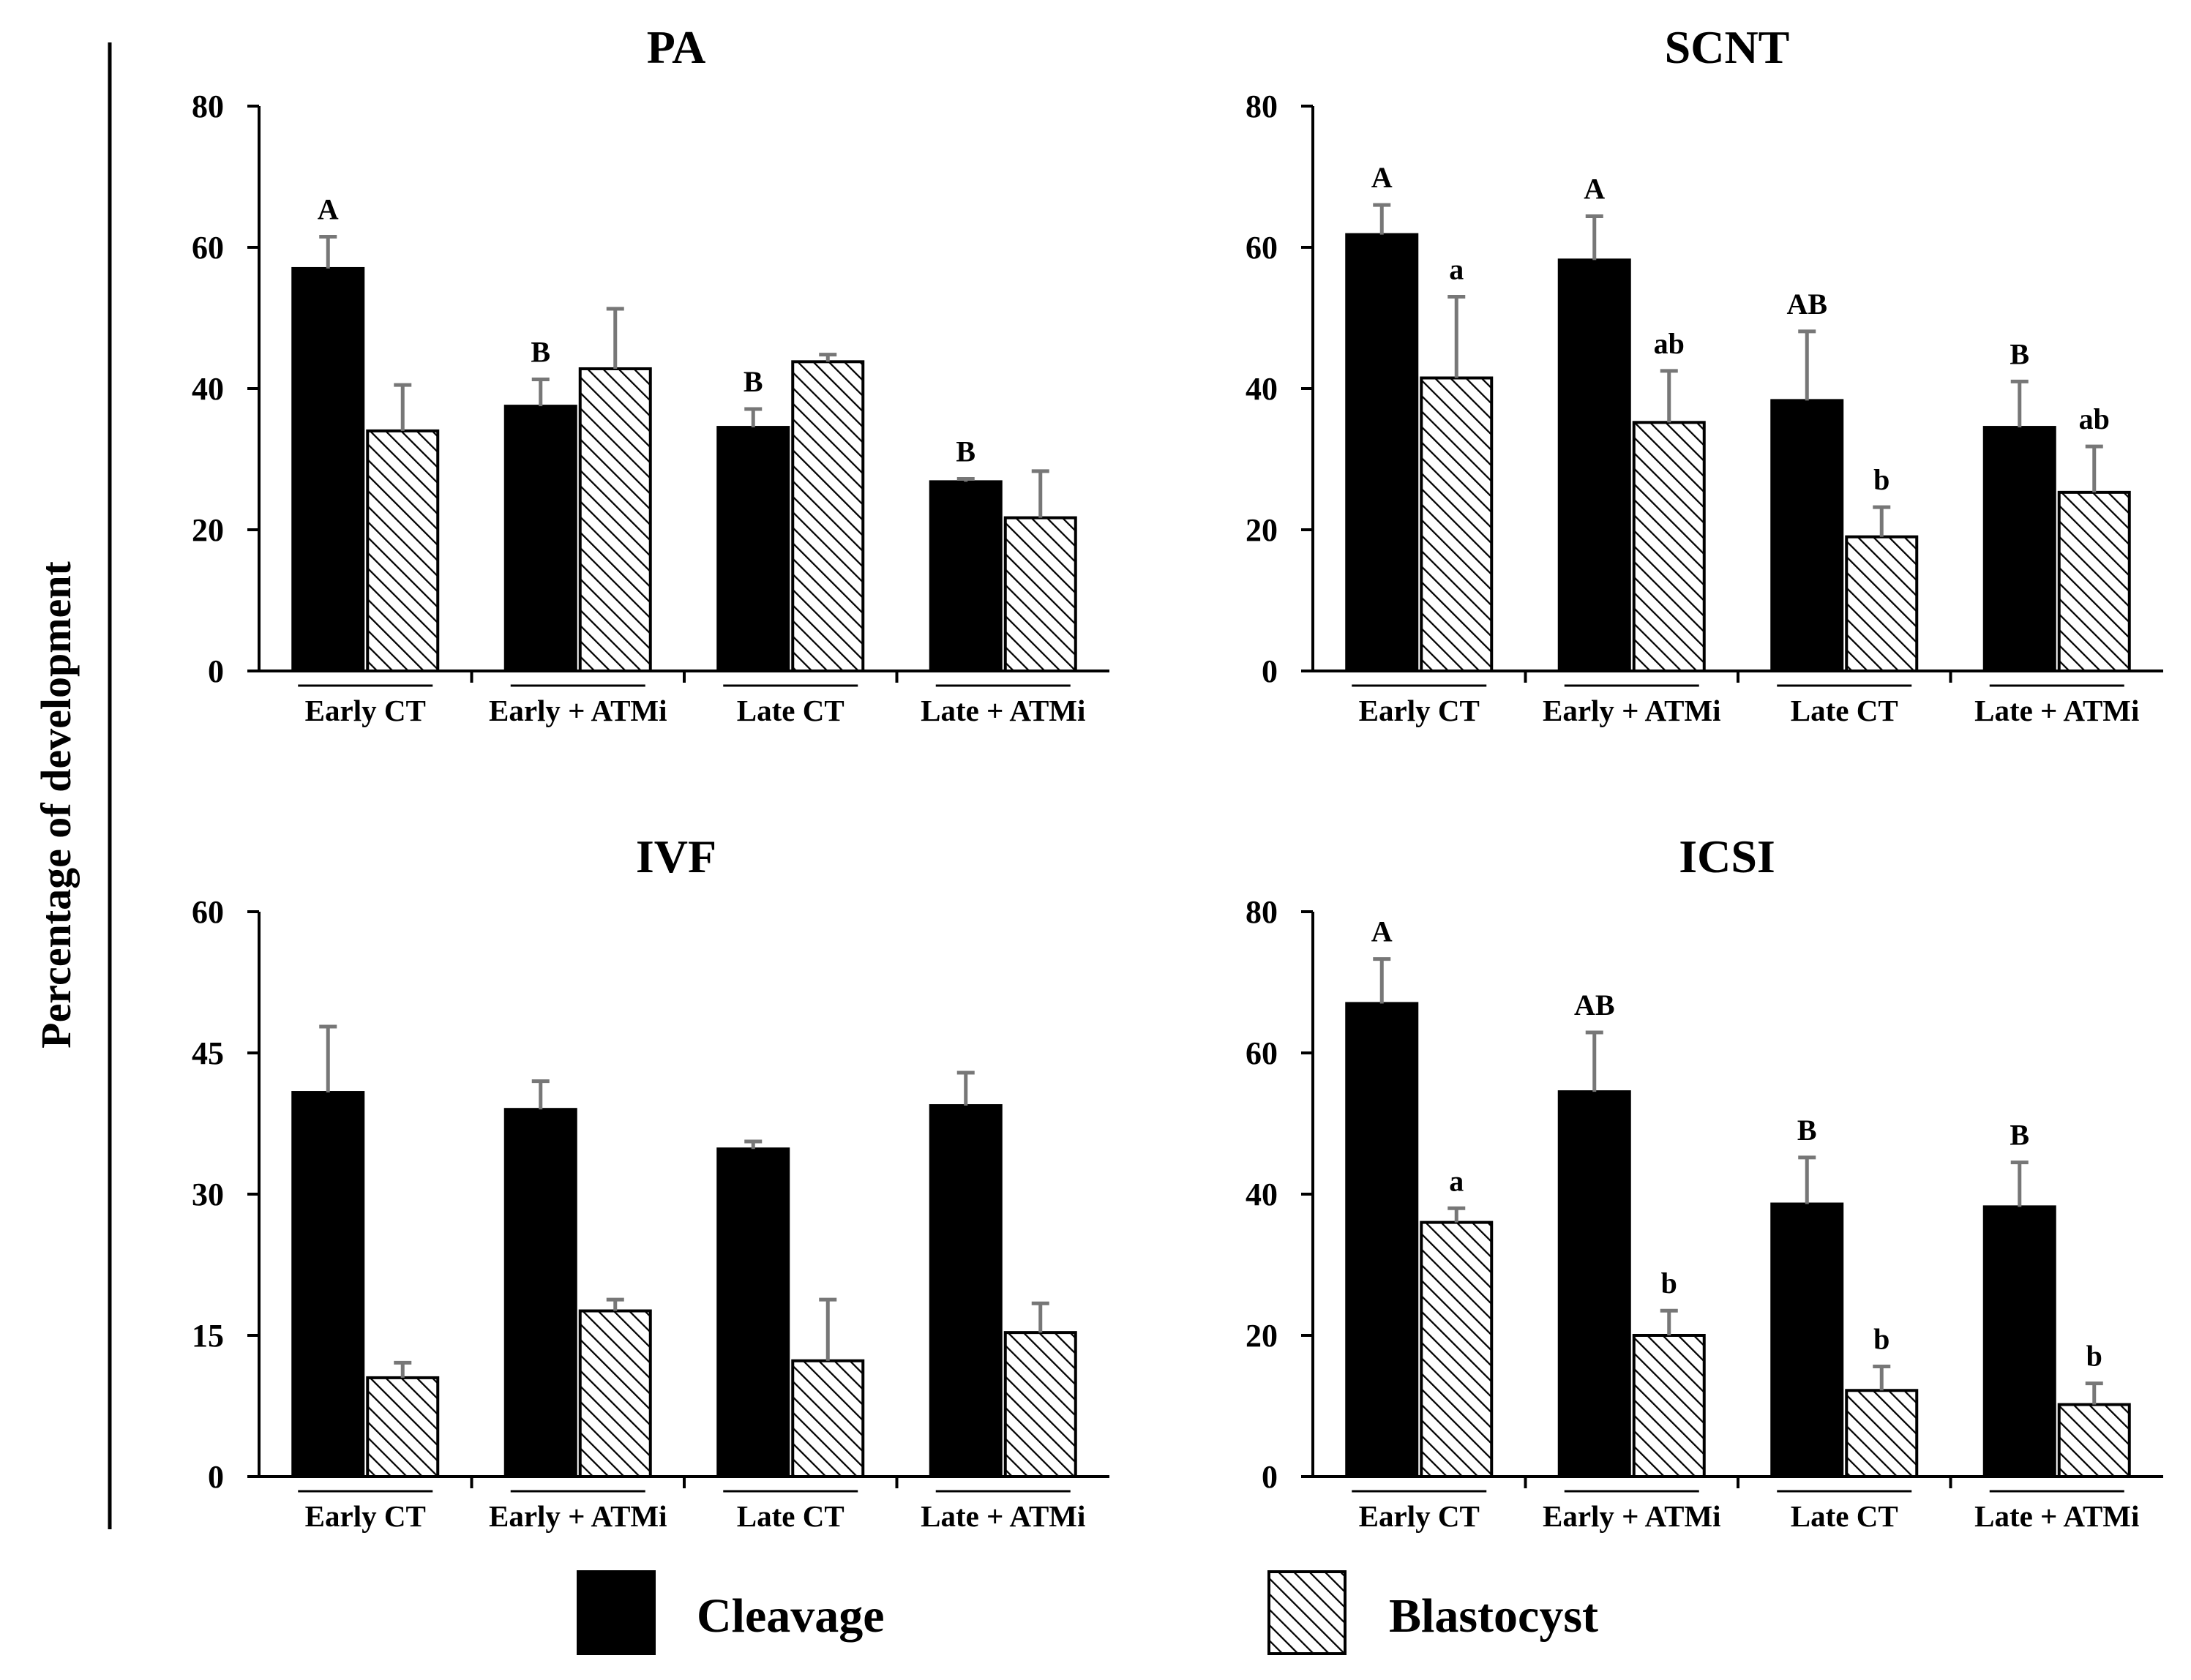 The height and width of the screenshot is (1680, 2191). Describe the element at coordinates (1456, 1180) in the screenshot. I see `icsi-significance-label: a` at that location.